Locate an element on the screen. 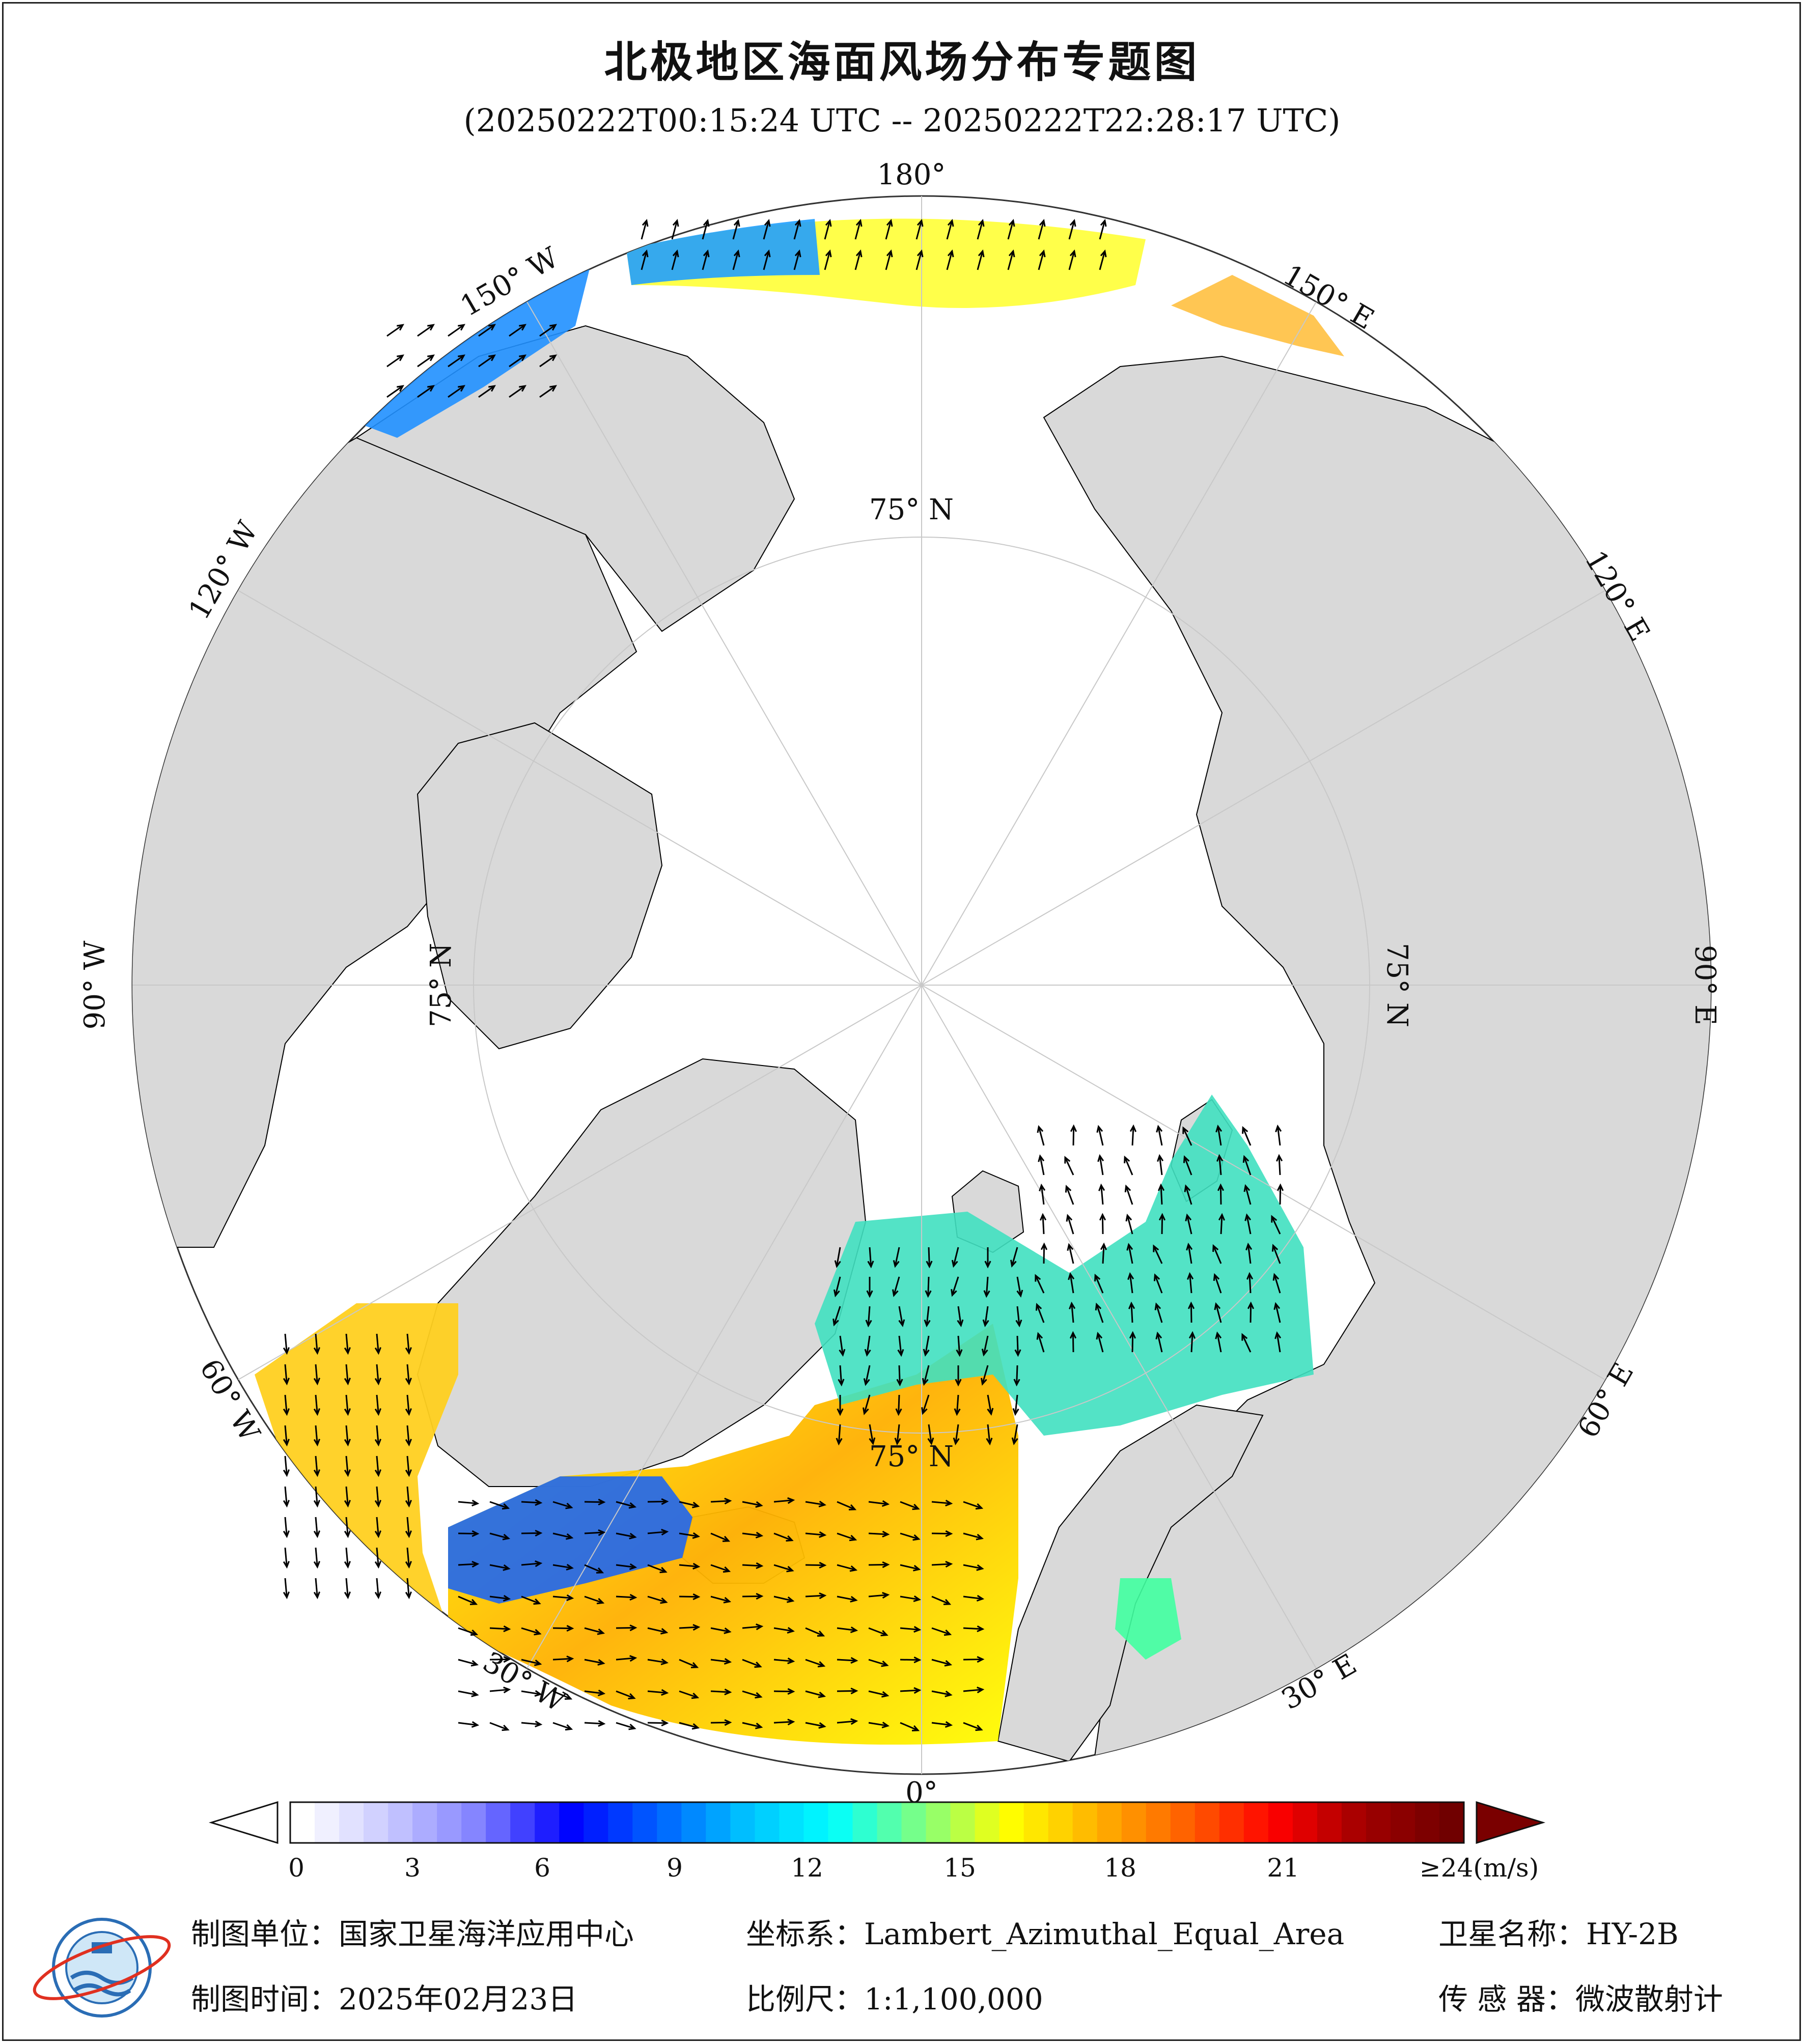  lon-label-90e: 90° E is located at coordinates (1705, 985).